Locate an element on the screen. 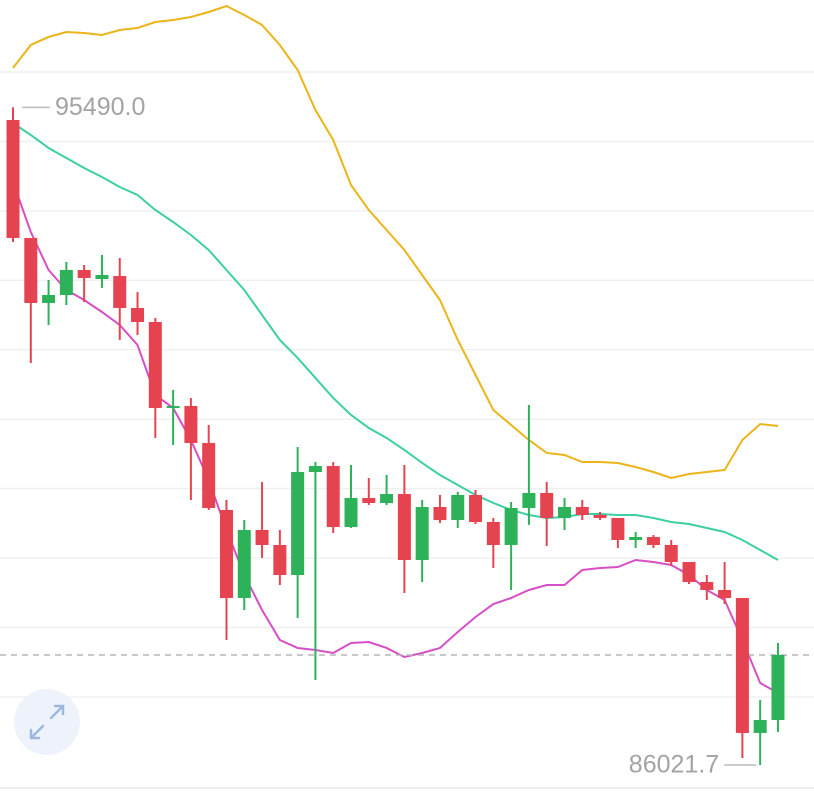 The image size is (814, 796). price-note: 95490.0 is located at coordinates (100, 107).